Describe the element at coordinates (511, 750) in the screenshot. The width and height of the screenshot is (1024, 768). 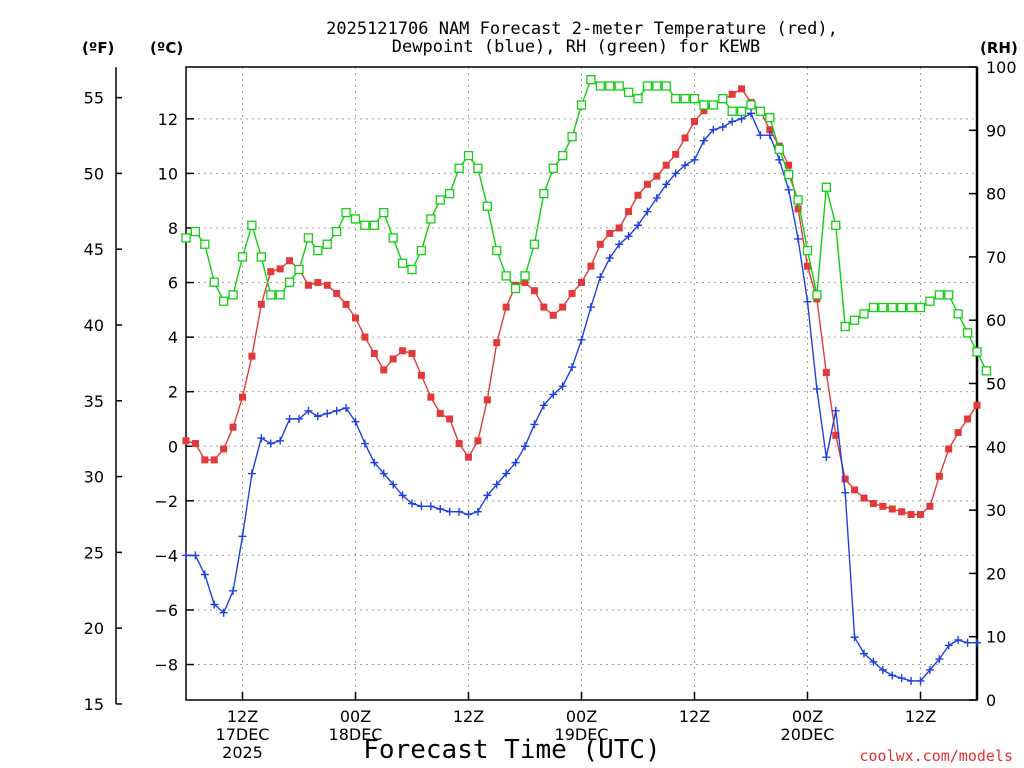
I see `x-axis-title: Forecast Time (UTC)` at that location.